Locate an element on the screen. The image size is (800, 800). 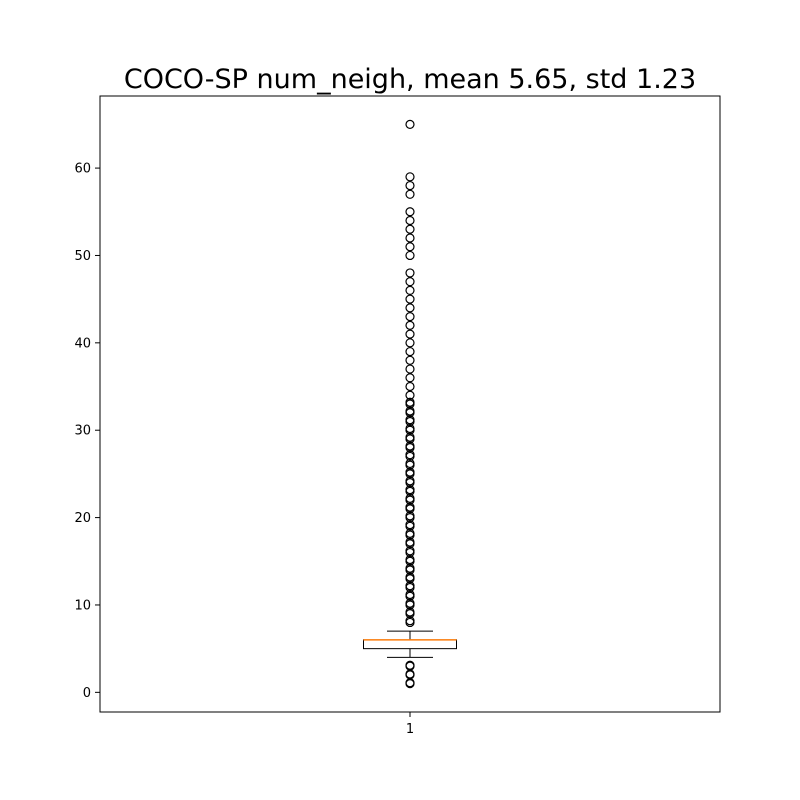
box-group is located at coordinates (410, 644).